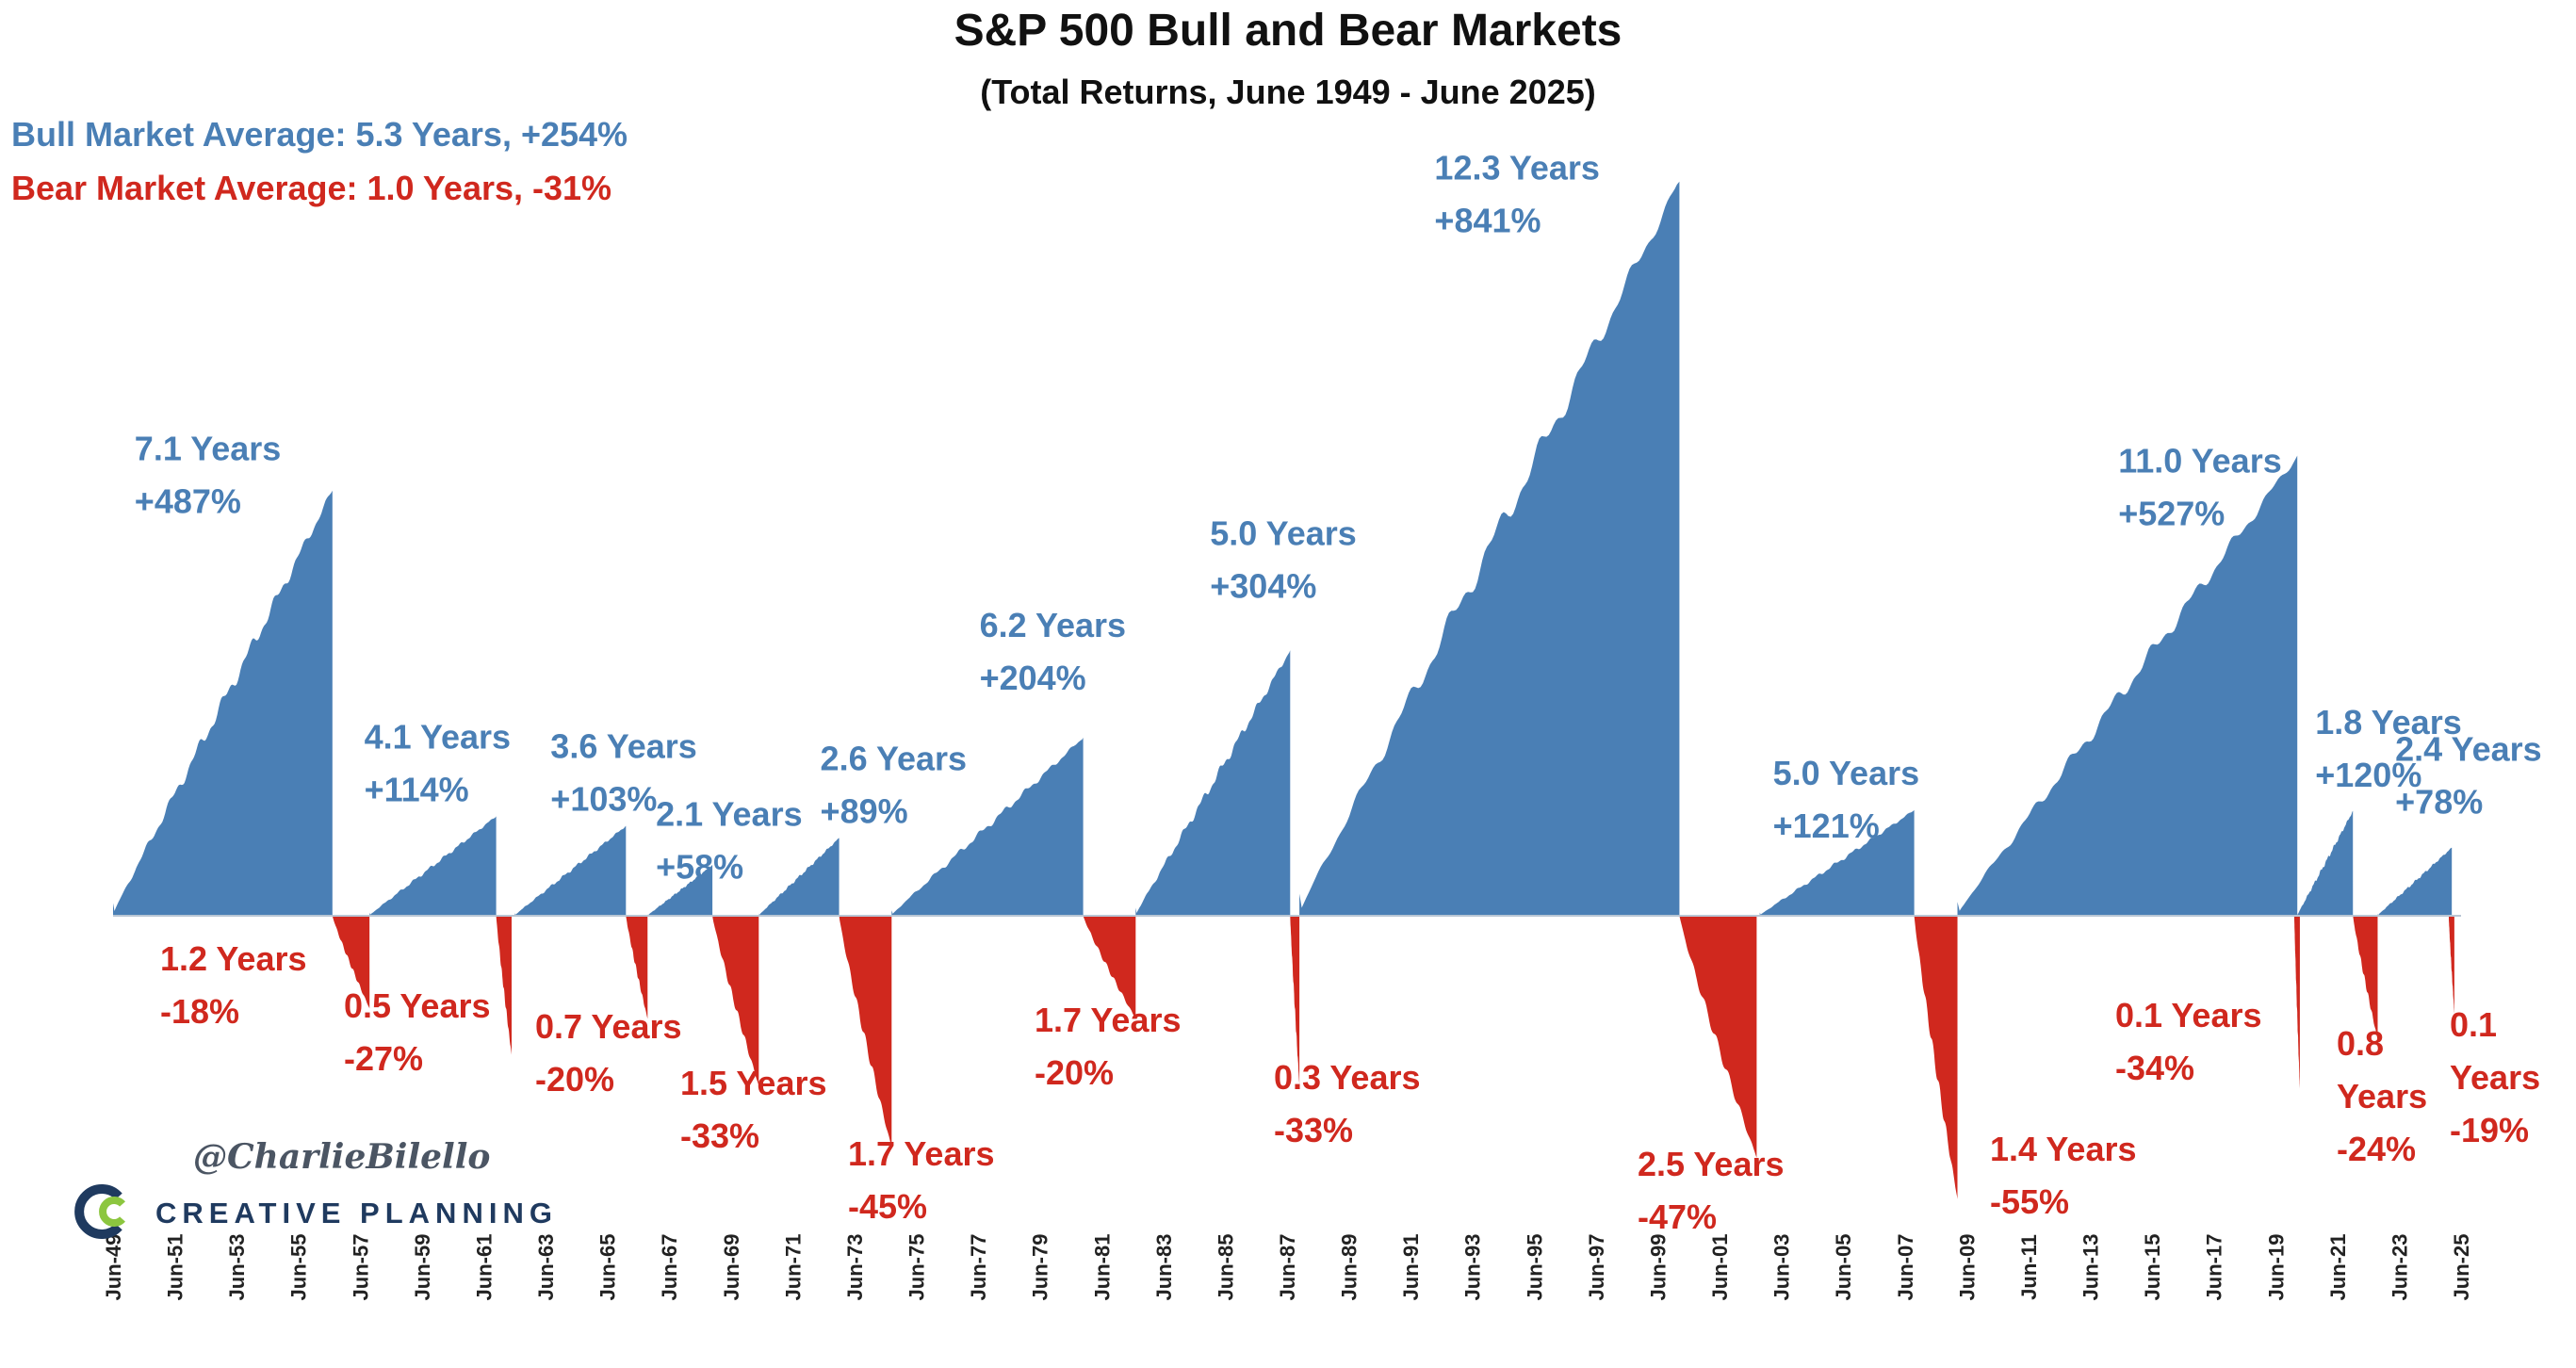  Describe the element at coordinates (2439, 802) in the screenshot. I see `bull-return-label: +78%` at that location.